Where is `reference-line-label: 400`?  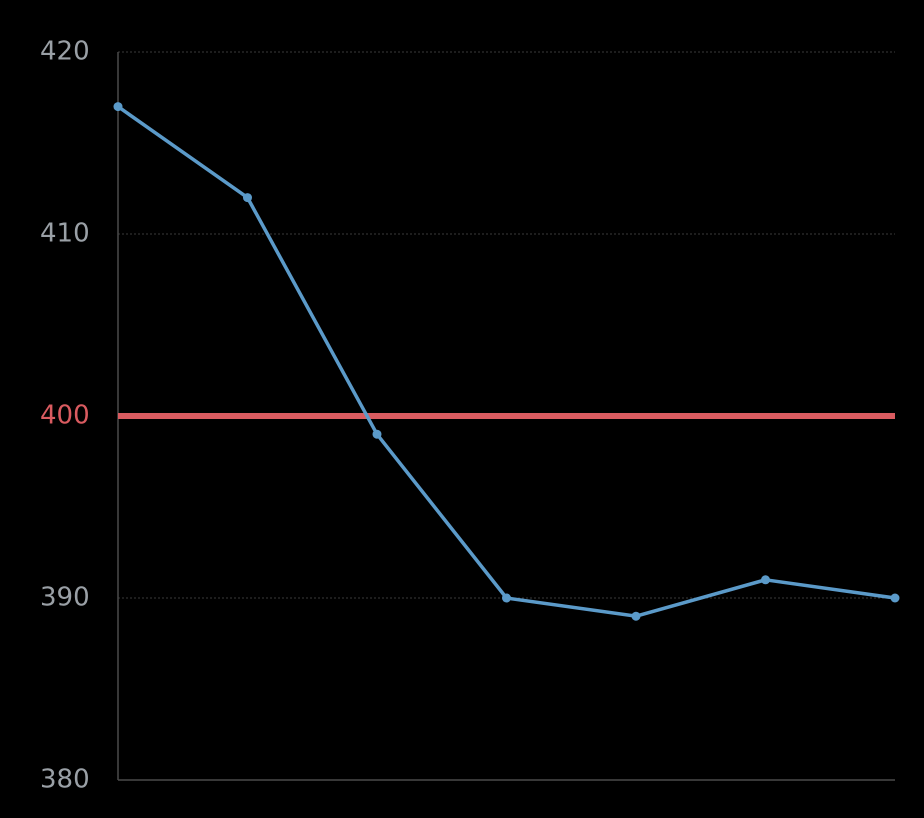
reference-line-label: 400 is located at coordinates (65, 416).